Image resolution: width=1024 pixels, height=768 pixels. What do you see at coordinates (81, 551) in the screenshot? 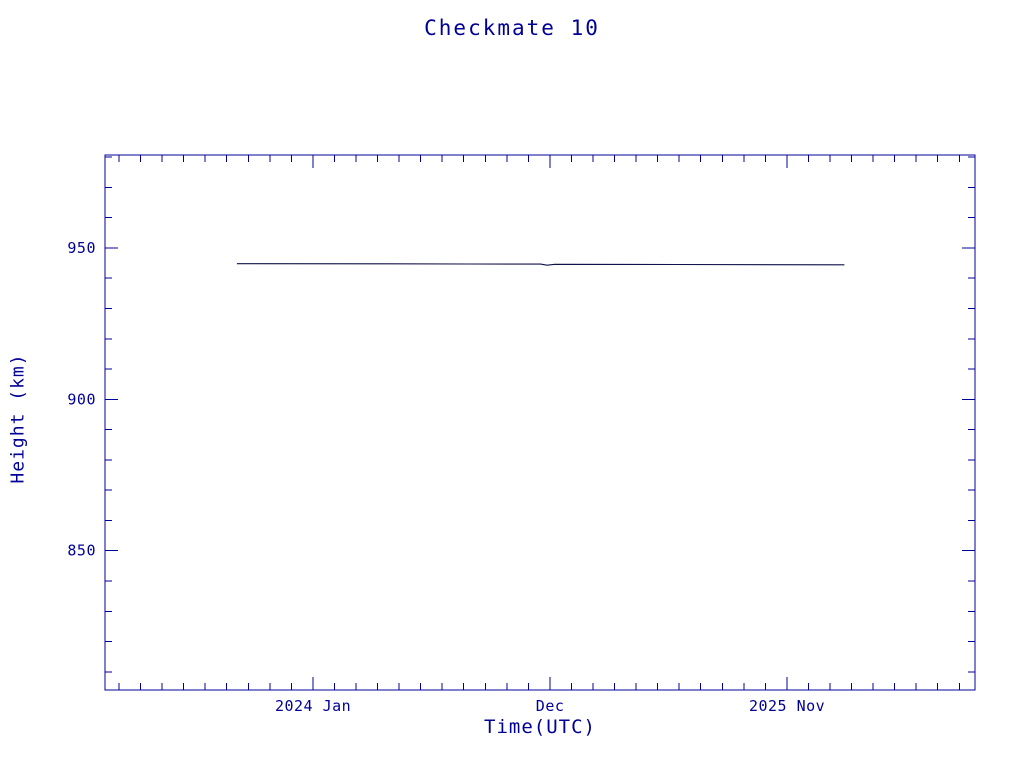
I see `y-tick-label: 850` at bounding box center [81, 551].